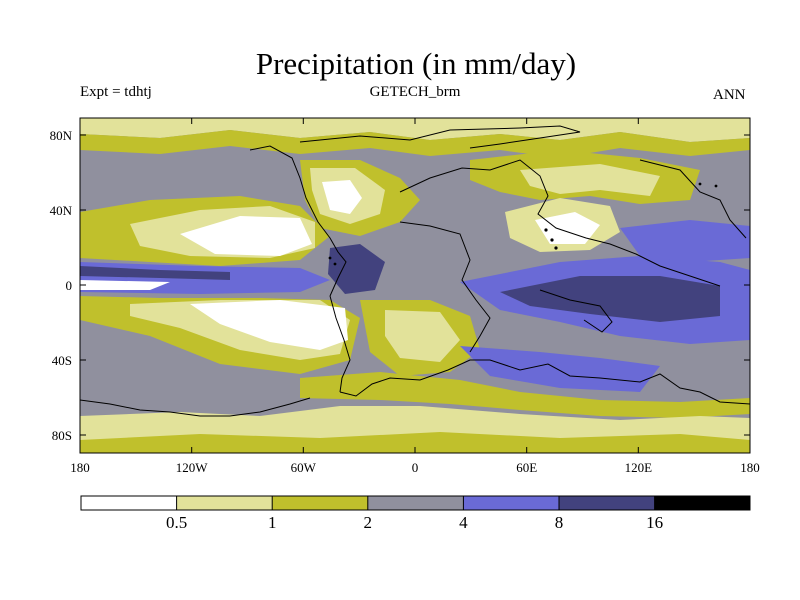 The width and height of the screenshot is (800, 600). Describe the element at coordinates (116, 92) in the screenshot. I see `experiment-label: Expt = tdhtj` at that location.